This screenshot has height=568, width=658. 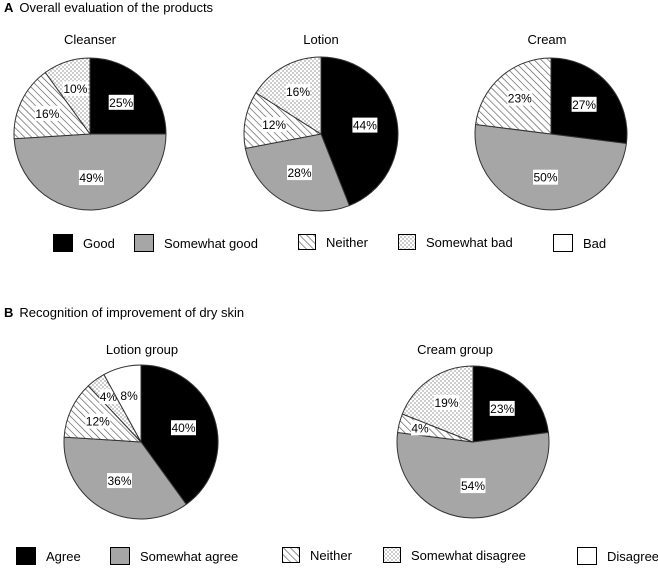 I want to click on pie-label-lotion-1: 28%, so click(x=299, y=173).